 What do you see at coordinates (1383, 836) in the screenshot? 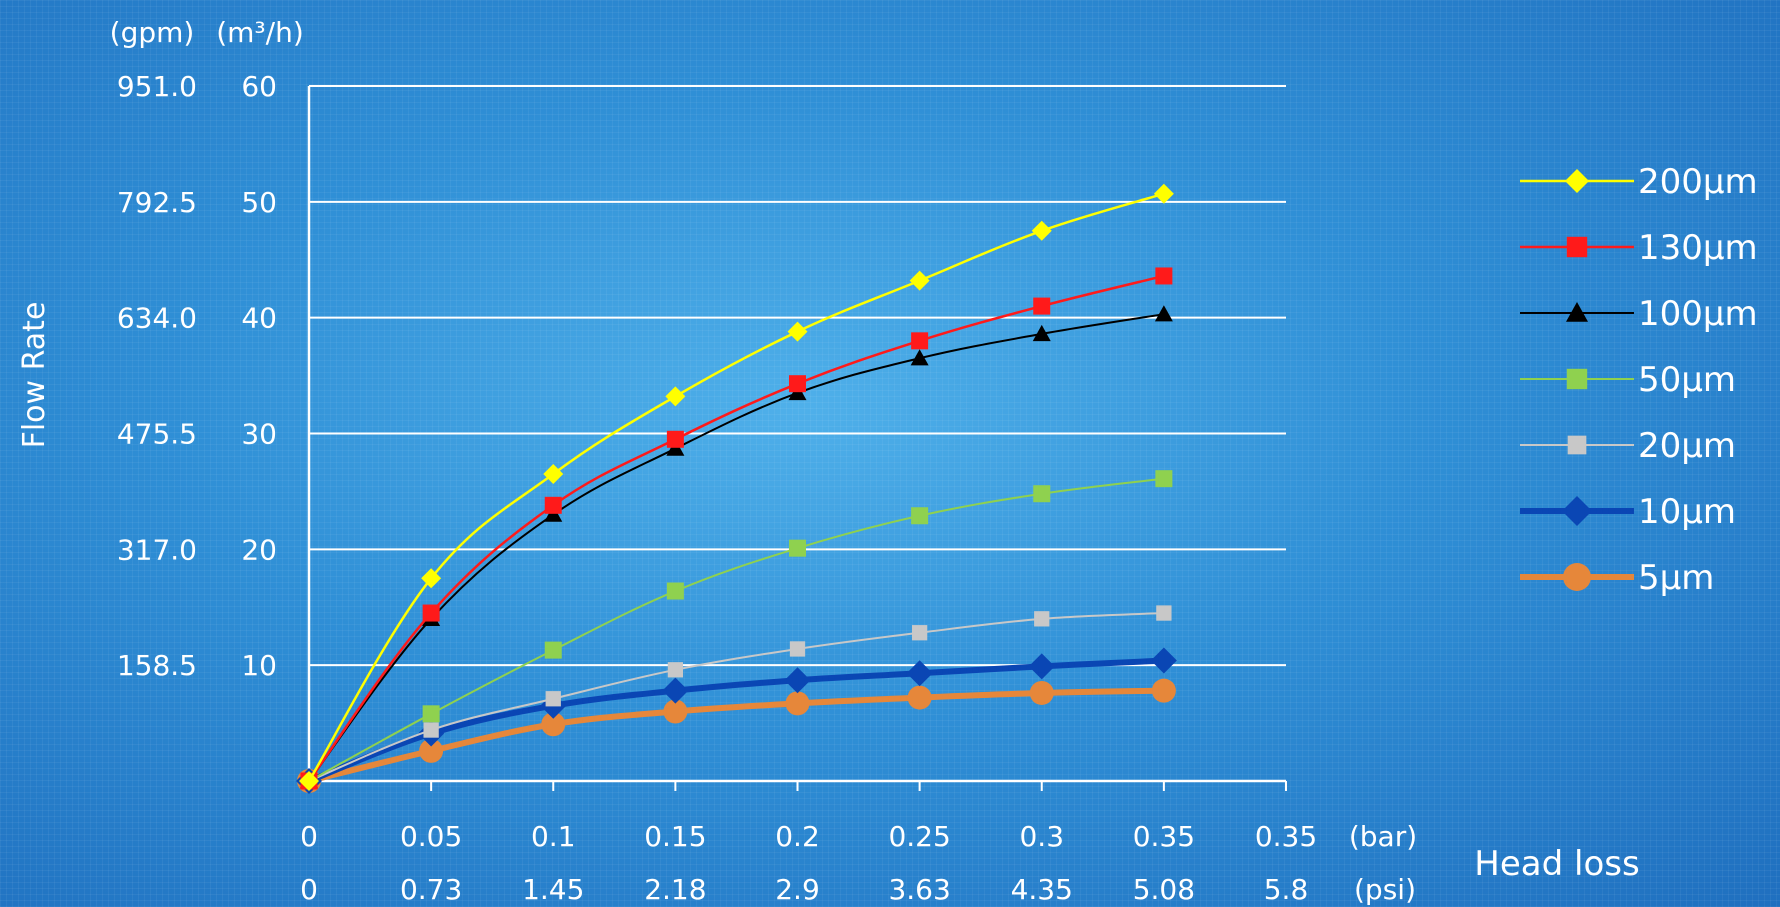
I see `x-unit-top: (bar)` at bounding box center [1383, 836].